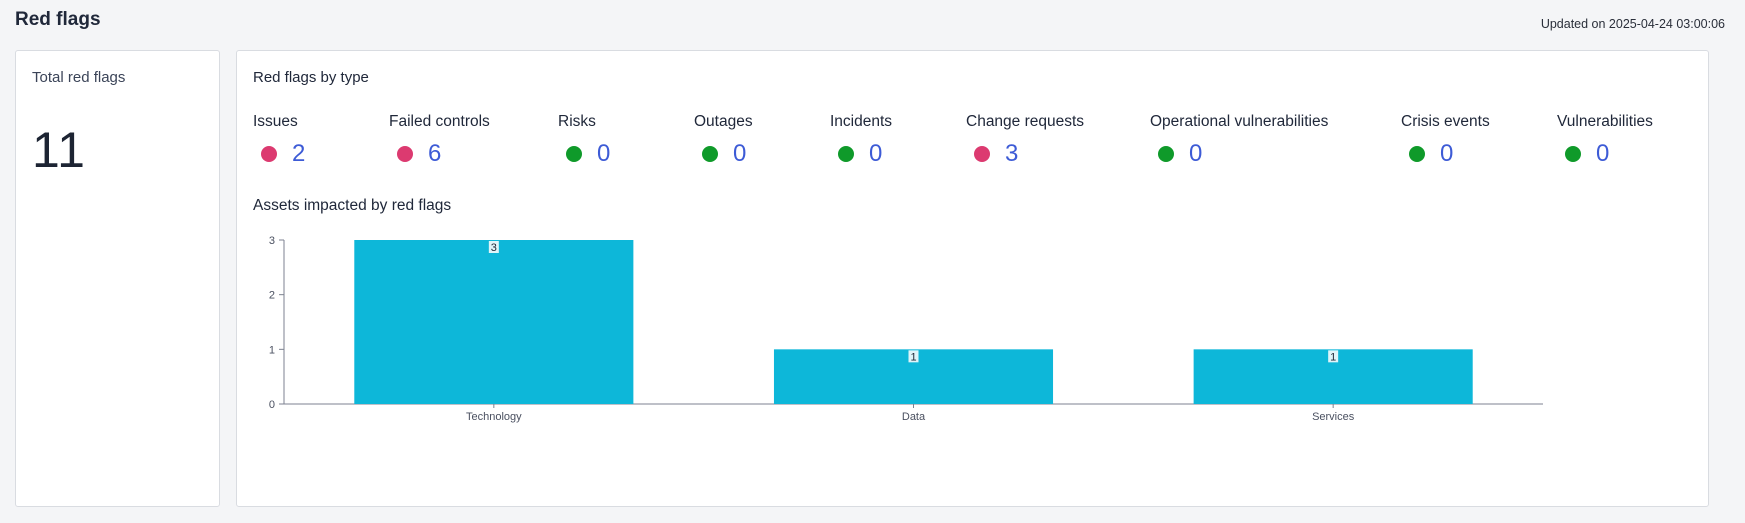 The image size is (1745, 523). I want to click on type-item-failed-controls: Failed controls 6, so click(439, 140).